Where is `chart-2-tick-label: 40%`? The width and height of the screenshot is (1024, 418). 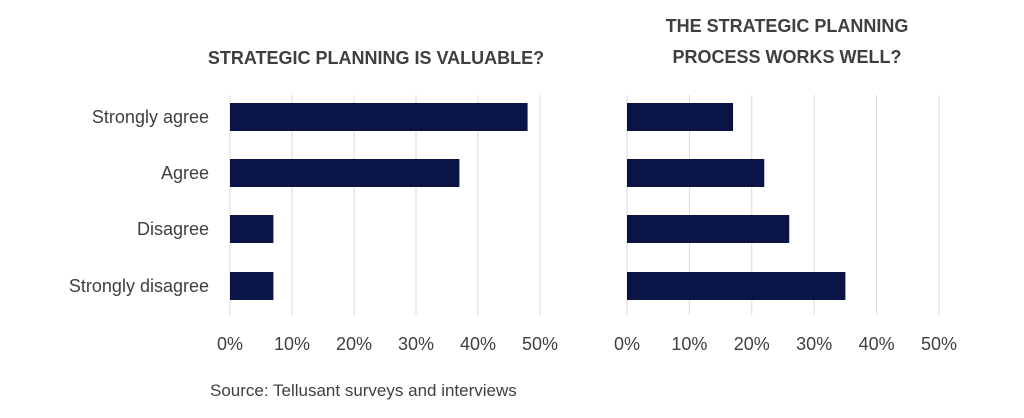
chart-2-tick-label: 40% is located at coordinates (877, 344).